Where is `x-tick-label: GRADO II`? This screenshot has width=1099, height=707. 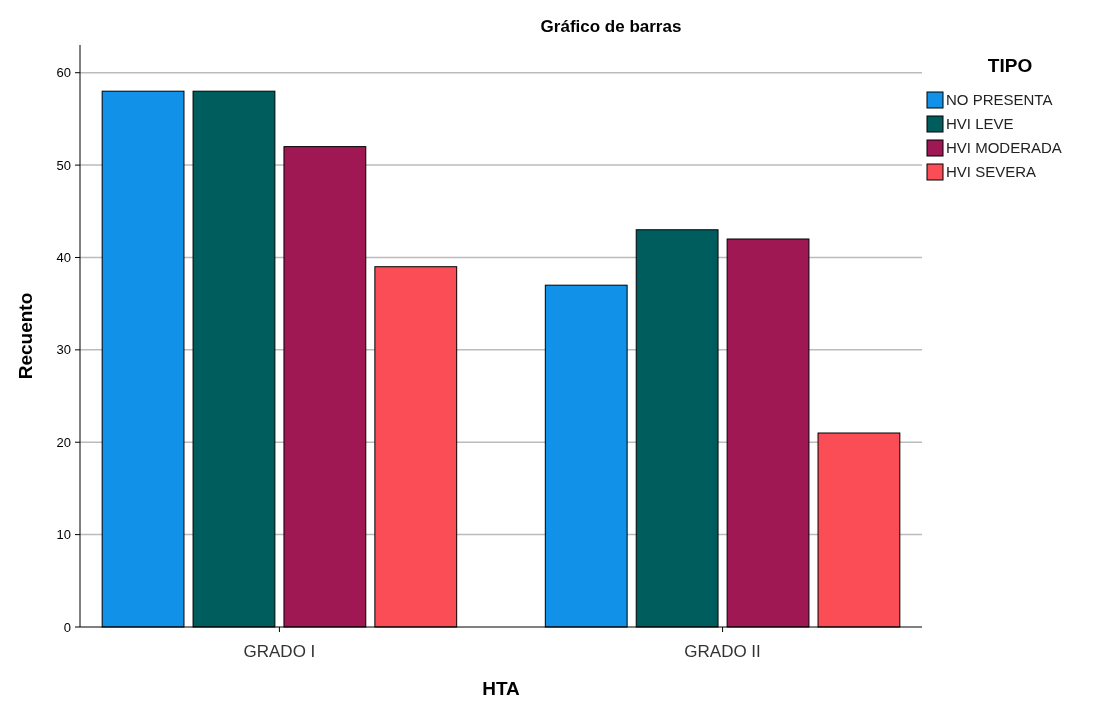 x-tick-label: GRADO II is located at coordinates (722, 651).